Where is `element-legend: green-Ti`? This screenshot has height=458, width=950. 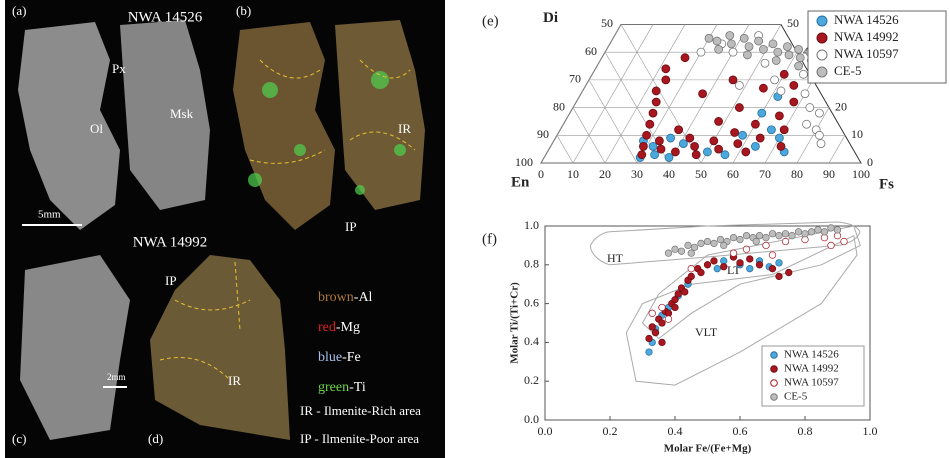
element-legend: green-Ti is located at coordinates (342, 387).